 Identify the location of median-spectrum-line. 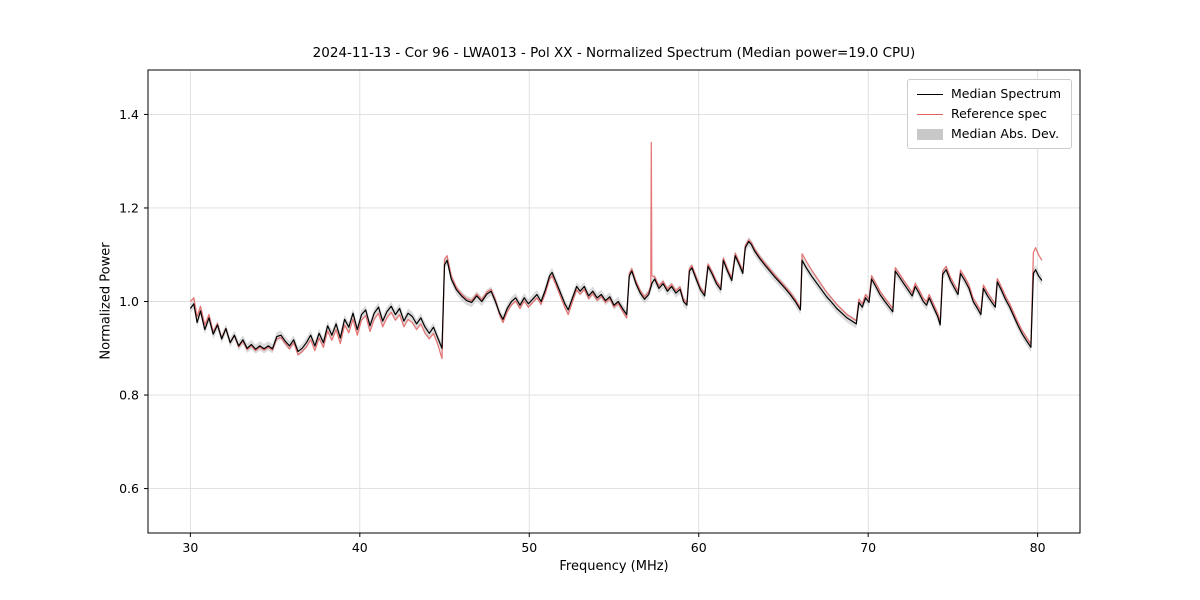
(616, 297).